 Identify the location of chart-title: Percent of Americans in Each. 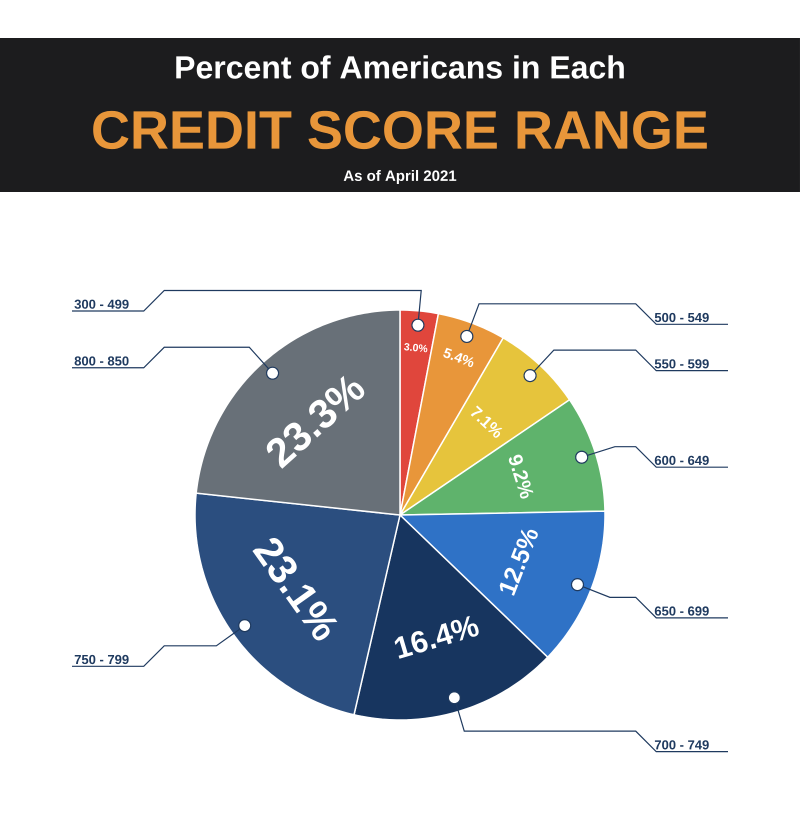
(400, 67).